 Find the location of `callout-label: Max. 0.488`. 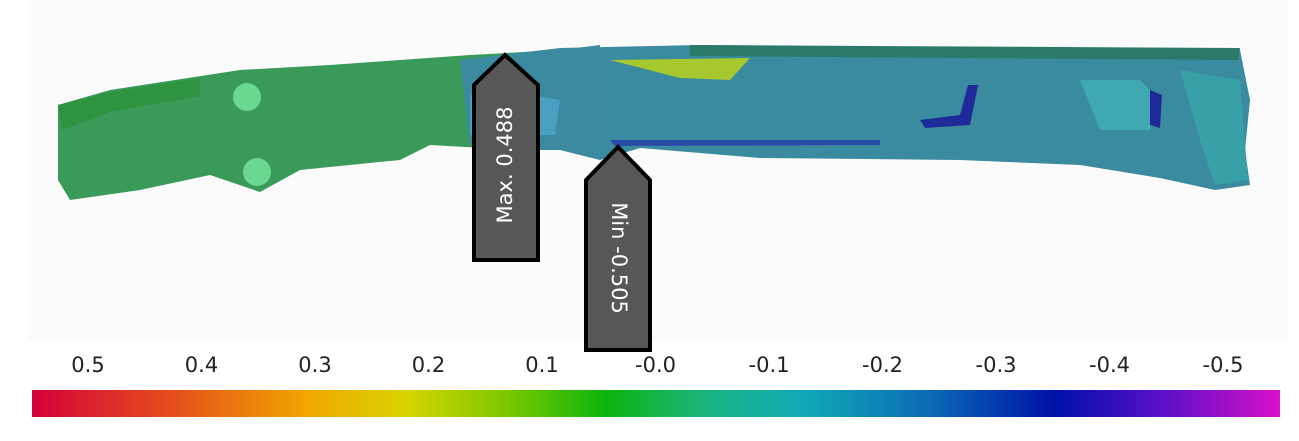

callout-label: Max. 0.488 is located at coordinates (505, 165).